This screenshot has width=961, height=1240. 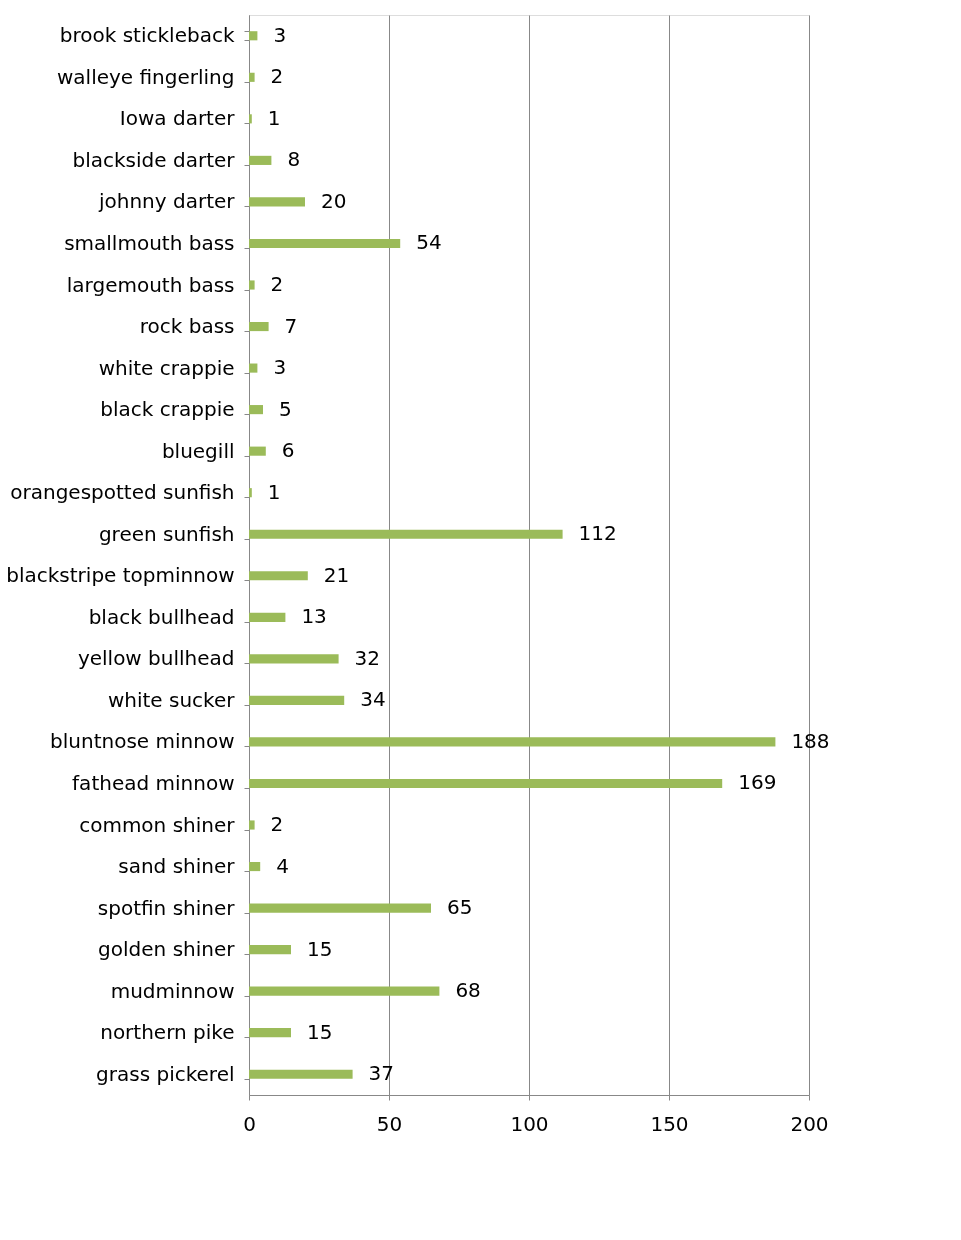 I want to click on x-tick-label: 50, so click(x=389, y=1123).